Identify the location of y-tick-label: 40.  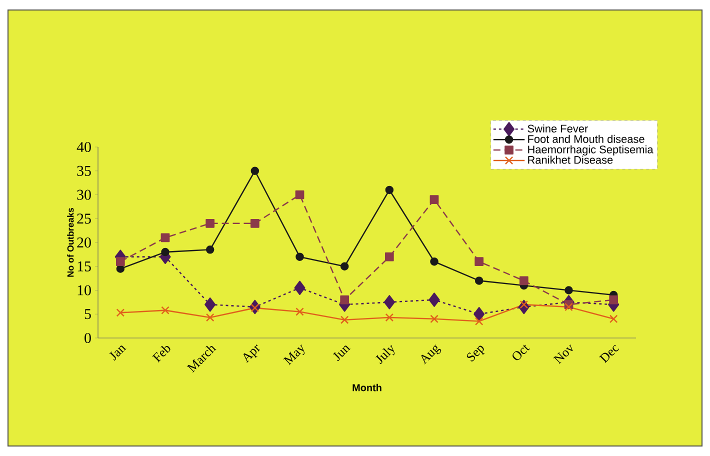
(83, 147).